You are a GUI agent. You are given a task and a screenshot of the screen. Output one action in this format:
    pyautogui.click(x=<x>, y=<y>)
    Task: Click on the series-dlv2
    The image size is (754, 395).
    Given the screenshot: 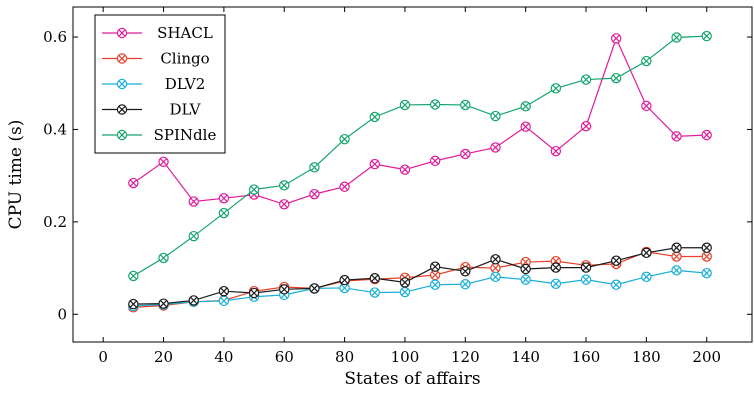 What is the action you would take?
    pyautogui.click(x=420, y=288)
    